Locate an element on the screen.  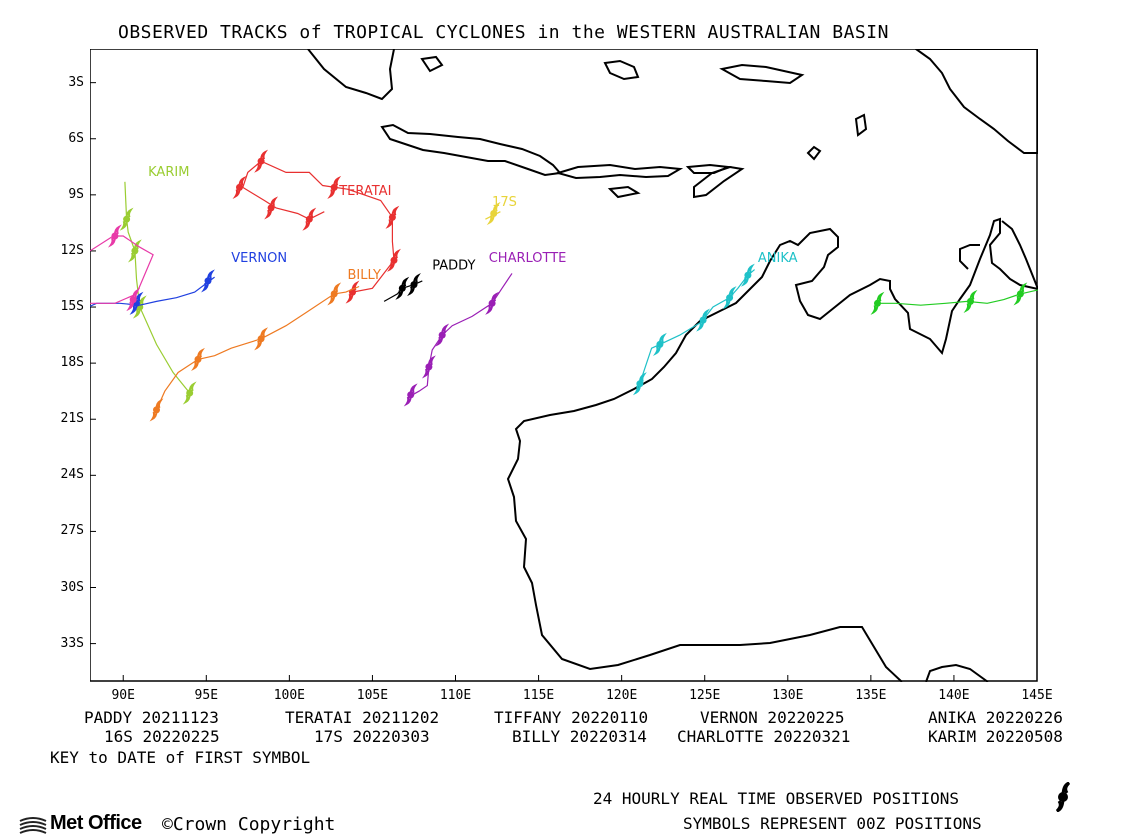
track-charlotte is located at coordinates (458, 340).